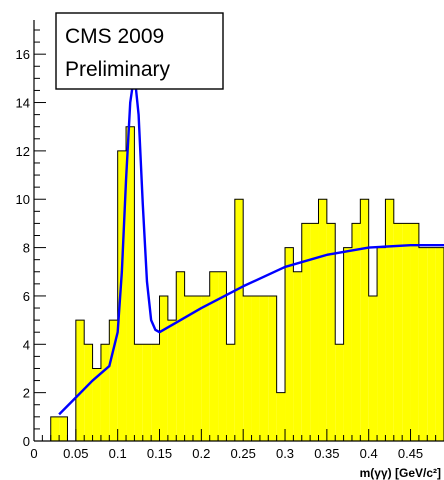 The height and width of the screenshot is (480, 444). Describe the element at coordinates (118, 453) in the screenshot. I see `x-tick-label: 0.1` at that location.